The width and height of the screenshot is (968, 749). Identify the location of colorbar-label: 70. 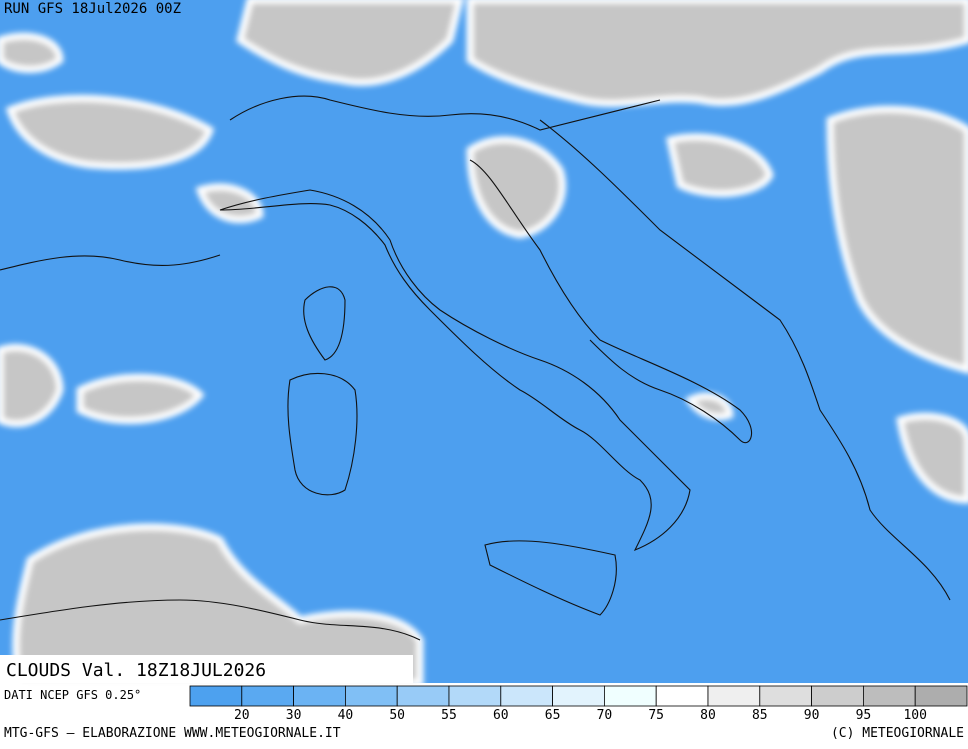
(605, 715).